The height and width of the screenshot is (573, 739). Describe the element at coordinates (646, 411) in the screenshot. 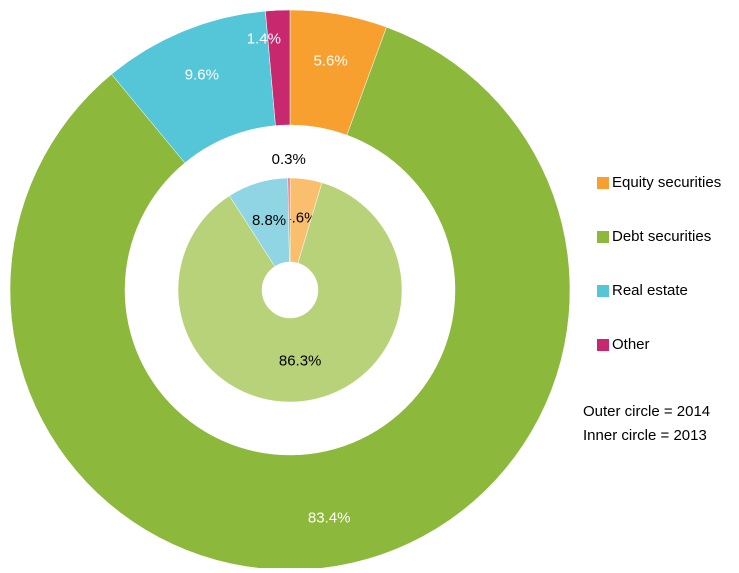

I see `annotation: Outer circle = 2014` at that location.